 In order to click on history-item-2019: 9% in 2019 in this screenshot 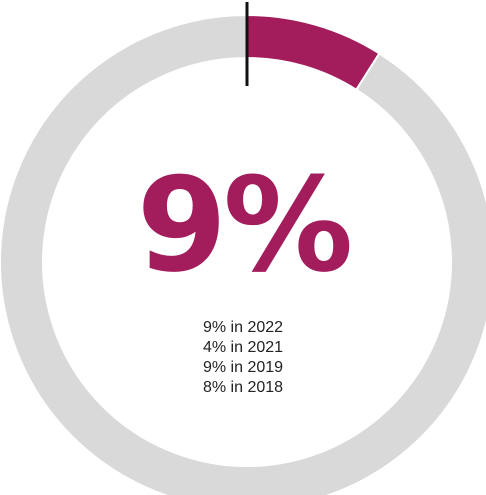, I will do `click(243, 367)`.